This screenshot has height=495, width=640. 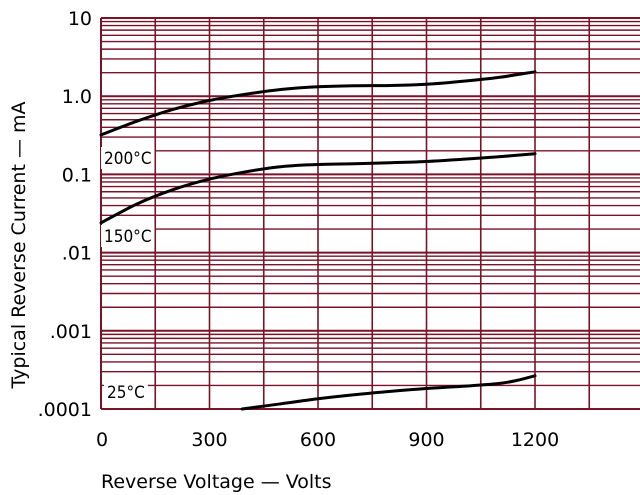 What do you see at coordinates (318, 103) in the screenshot?
I see `series-line-200c` at bounding box center [318, 103].